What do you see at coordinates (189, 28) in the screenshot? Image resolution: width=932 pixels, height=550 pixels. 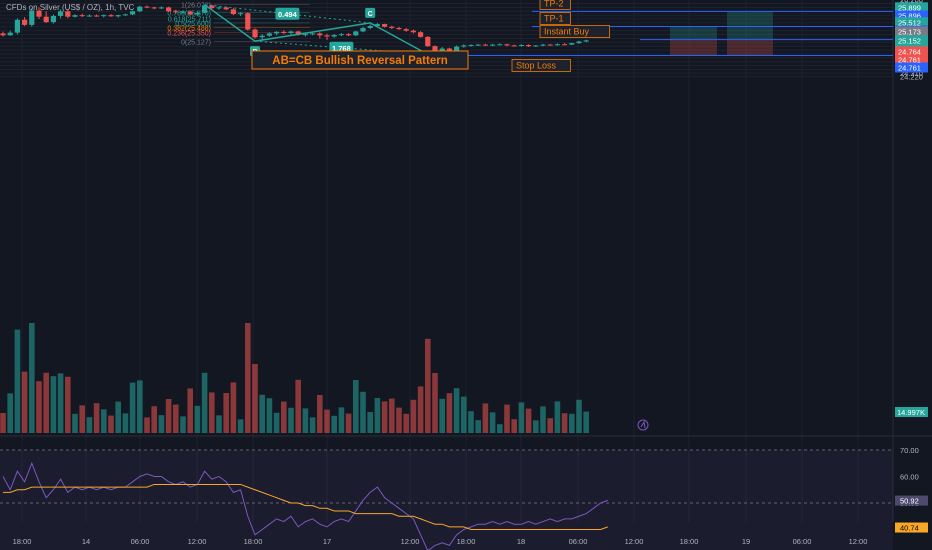 I see `fib-level-label: 0.382(25.488)` at bounding box center [189, 28].